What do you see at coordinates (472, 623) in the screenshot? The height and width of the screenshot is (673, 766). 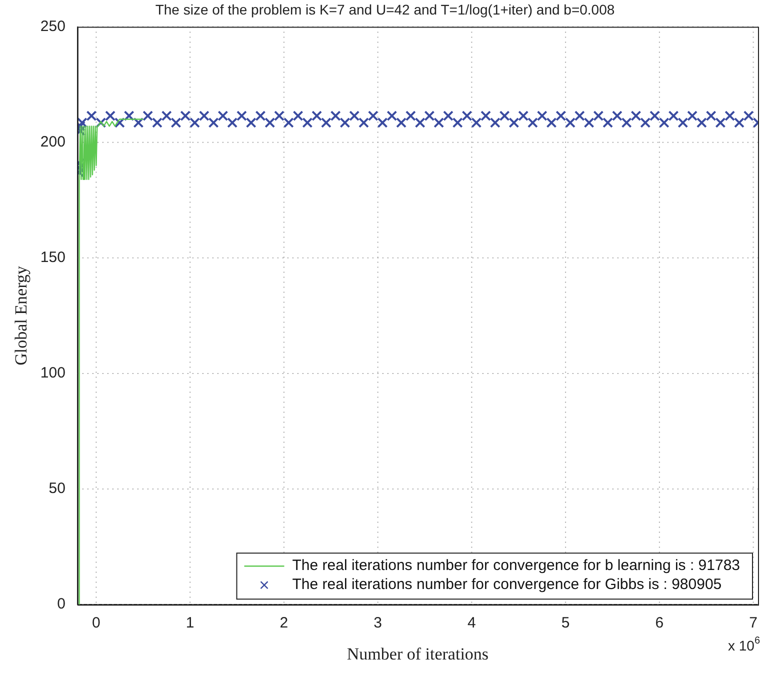 I see `x-tick-label: 4` at bounding box center [472, 623].